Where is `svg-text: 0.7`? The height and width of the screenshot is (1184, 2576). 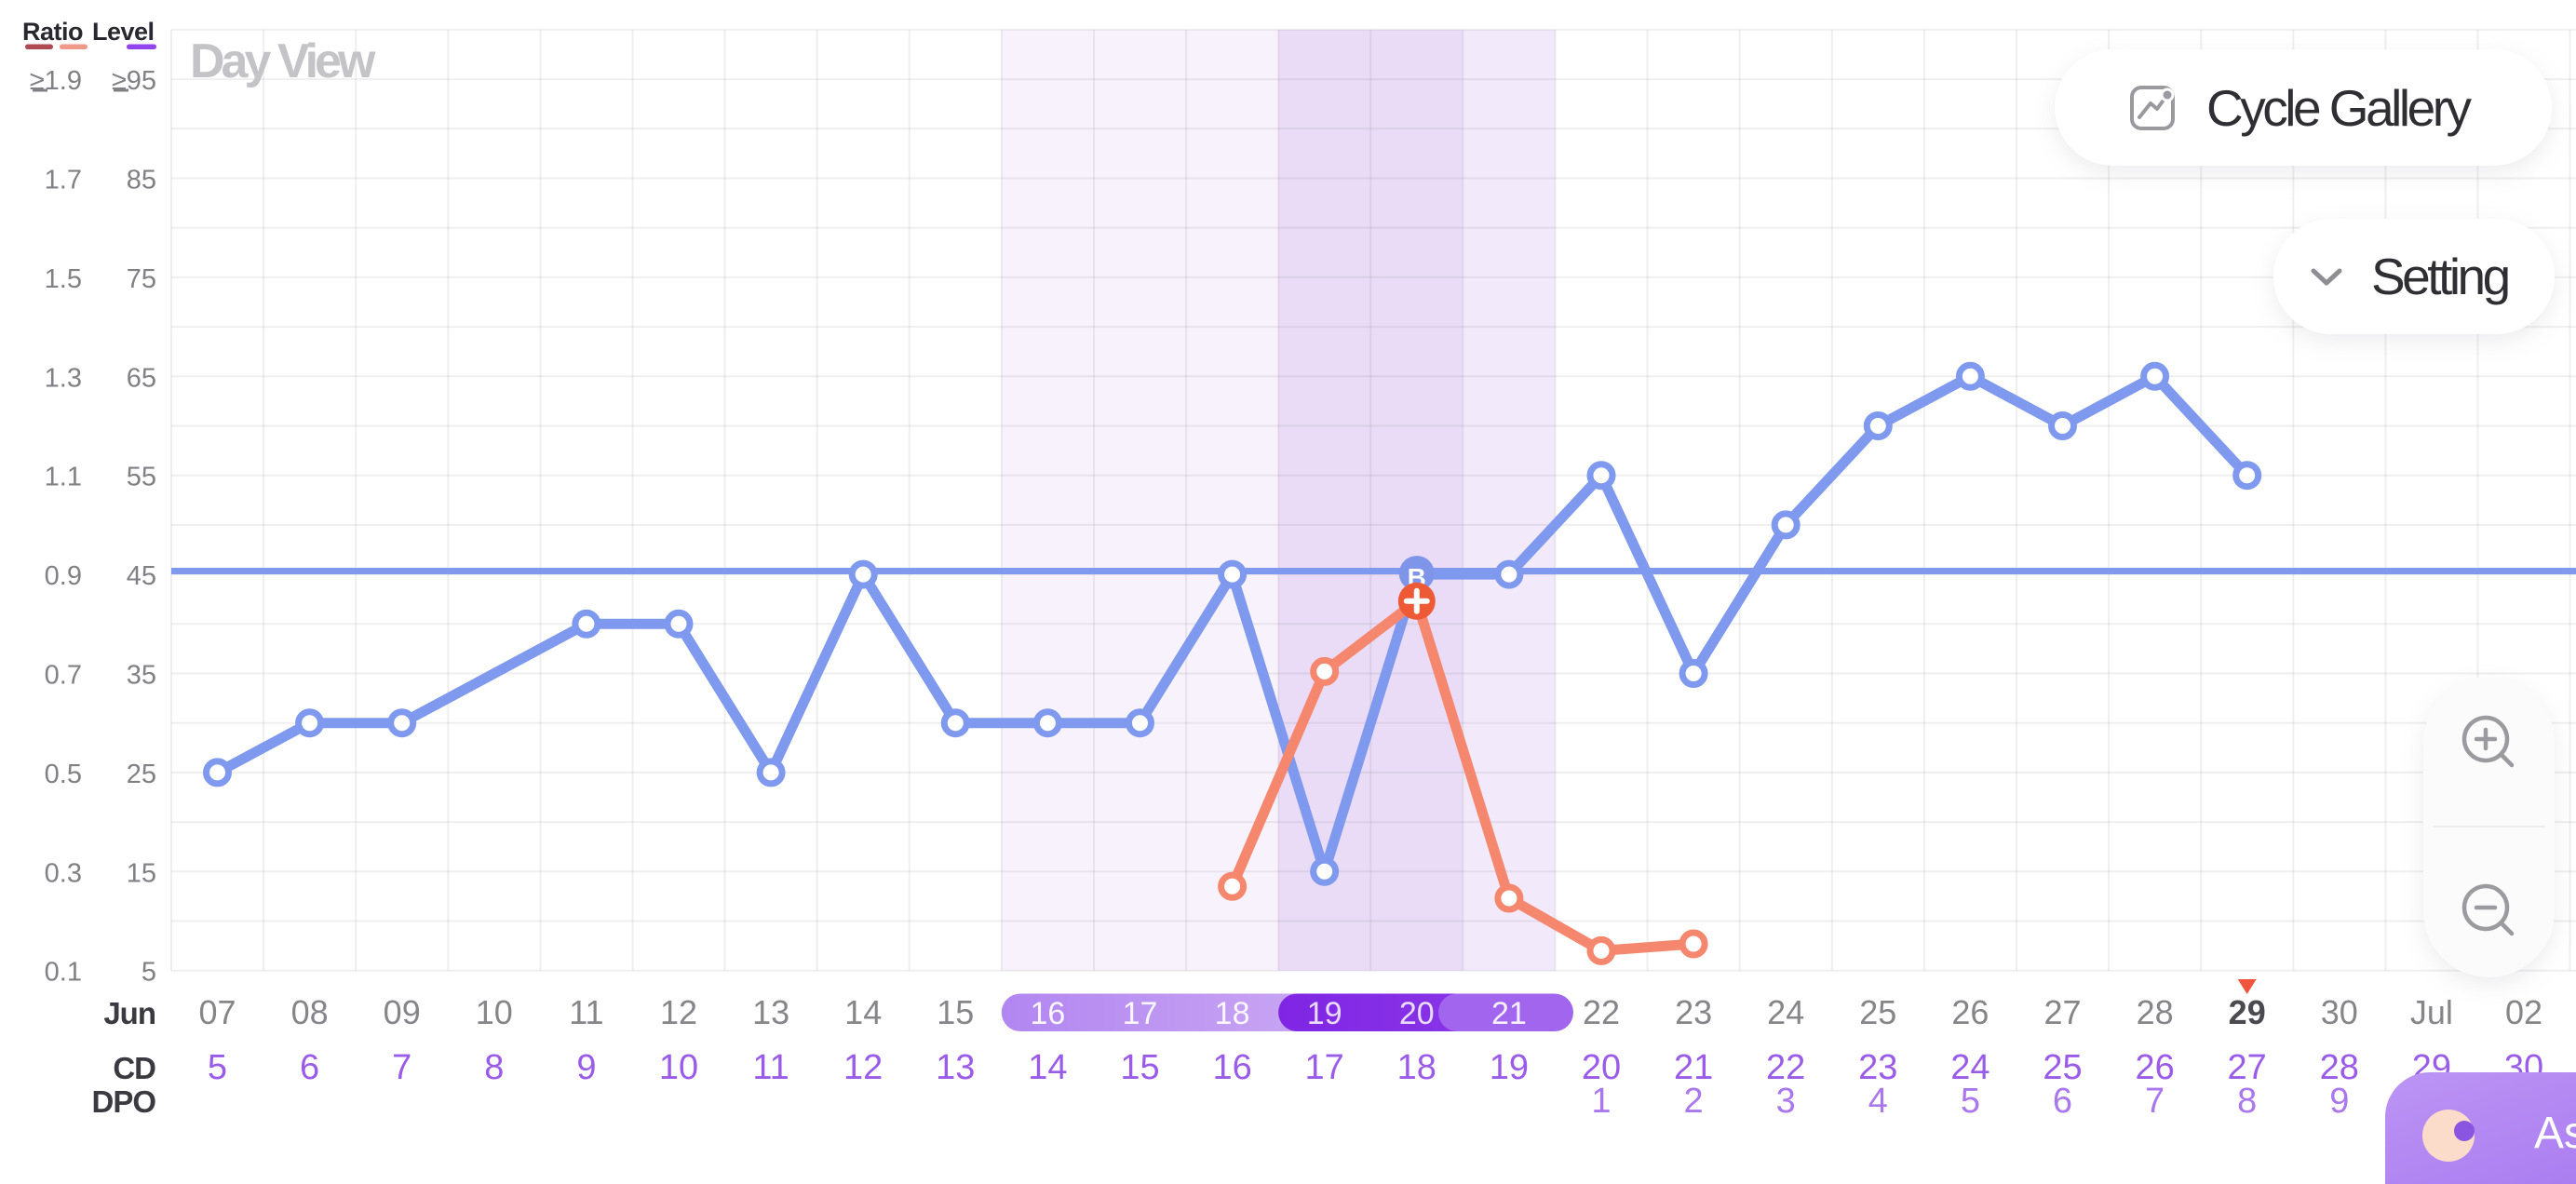
svg-text: 0.7 is located at coordinates (63, 676).